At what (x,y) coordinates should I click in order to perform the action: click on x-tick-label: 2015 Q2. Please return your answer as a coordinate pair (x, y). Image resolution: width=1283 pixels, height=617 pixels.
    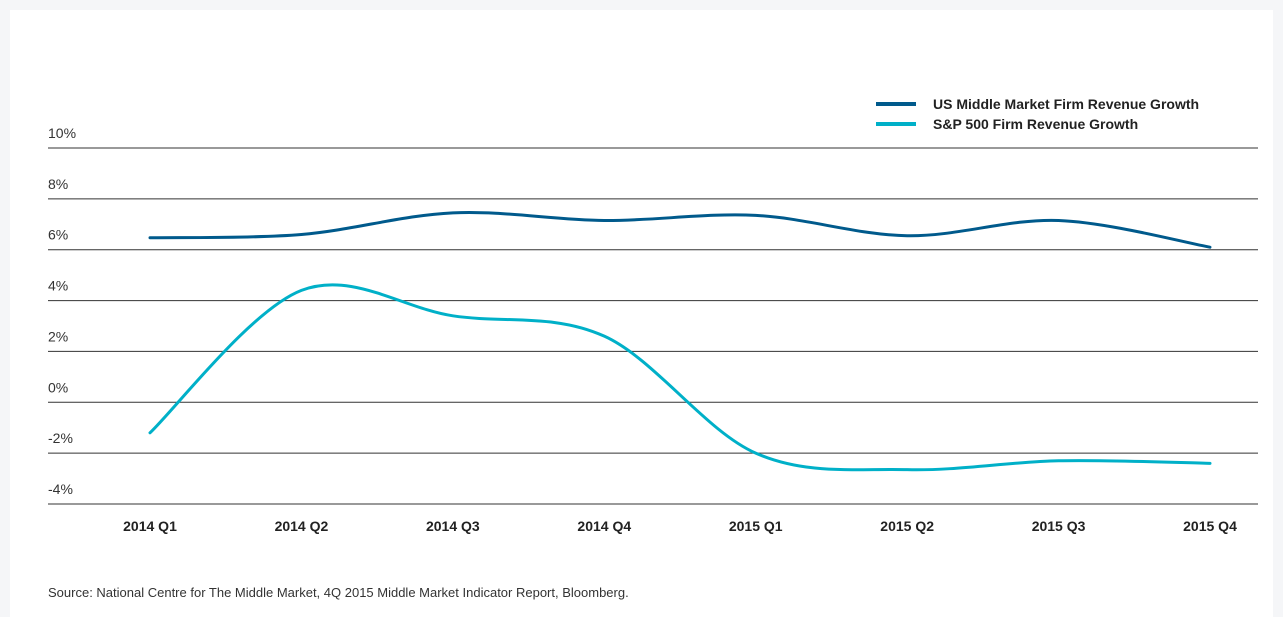
    Looking at the image, I should click on (907, 526).